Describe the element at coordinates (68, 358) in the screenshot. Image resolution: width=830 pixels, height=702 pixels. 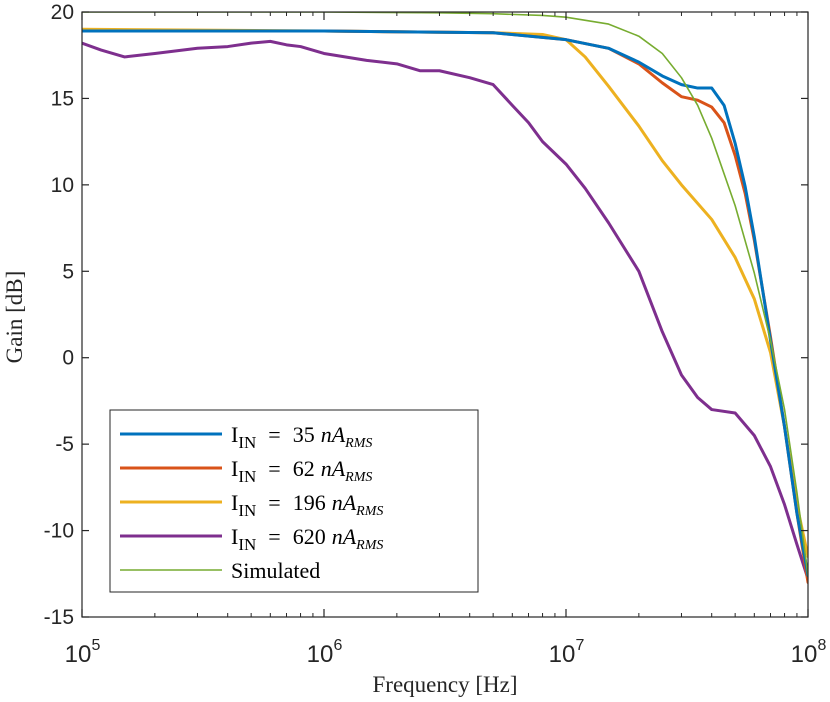
I see `y-tick-label: 0` at that location.